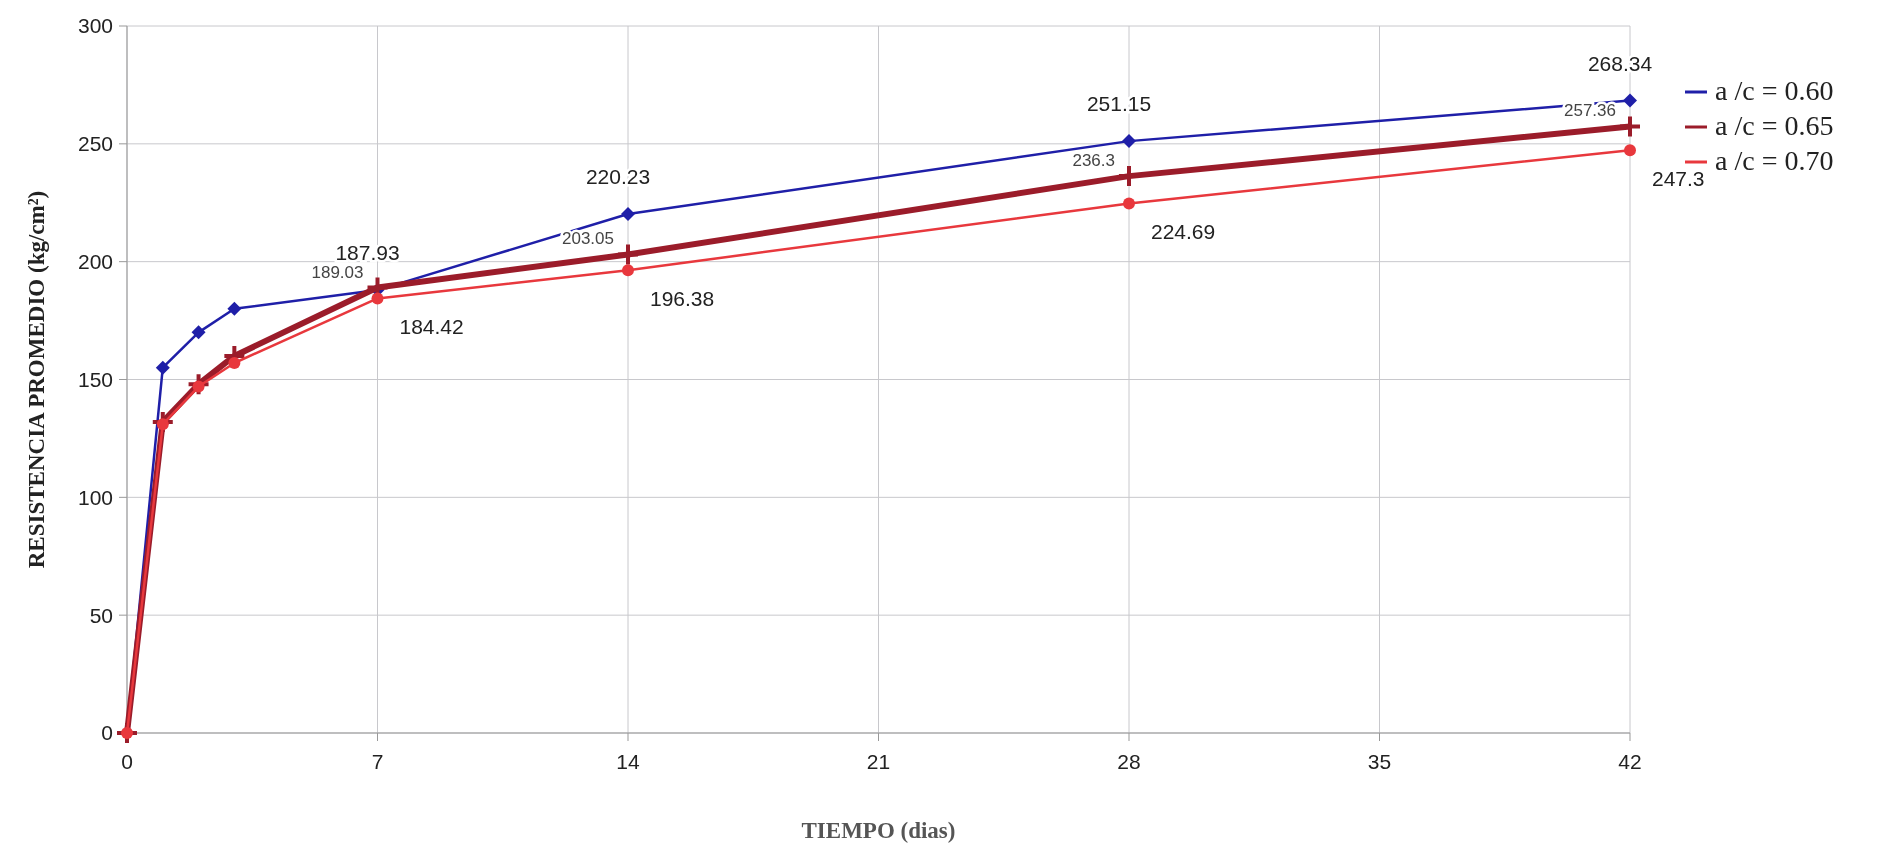 The height and width of the screenshot is (846, 1879). I want to click on data-label: 184.42, so click(431, 327).